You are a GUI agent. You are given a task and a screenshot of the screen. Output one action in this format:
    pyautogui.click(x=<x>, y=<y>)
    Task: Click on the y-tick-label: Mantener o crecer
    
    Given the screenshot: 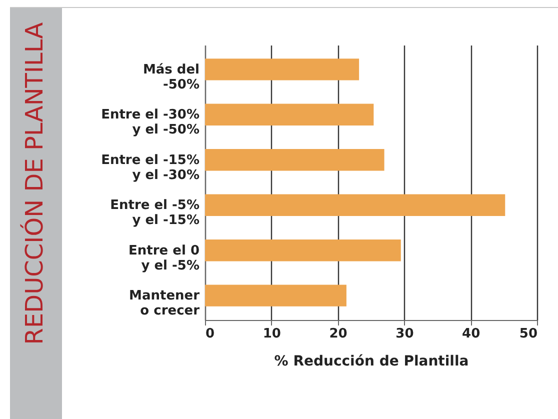 What is the action you would take?
    pyautogui.click(x=164, y=303)
    